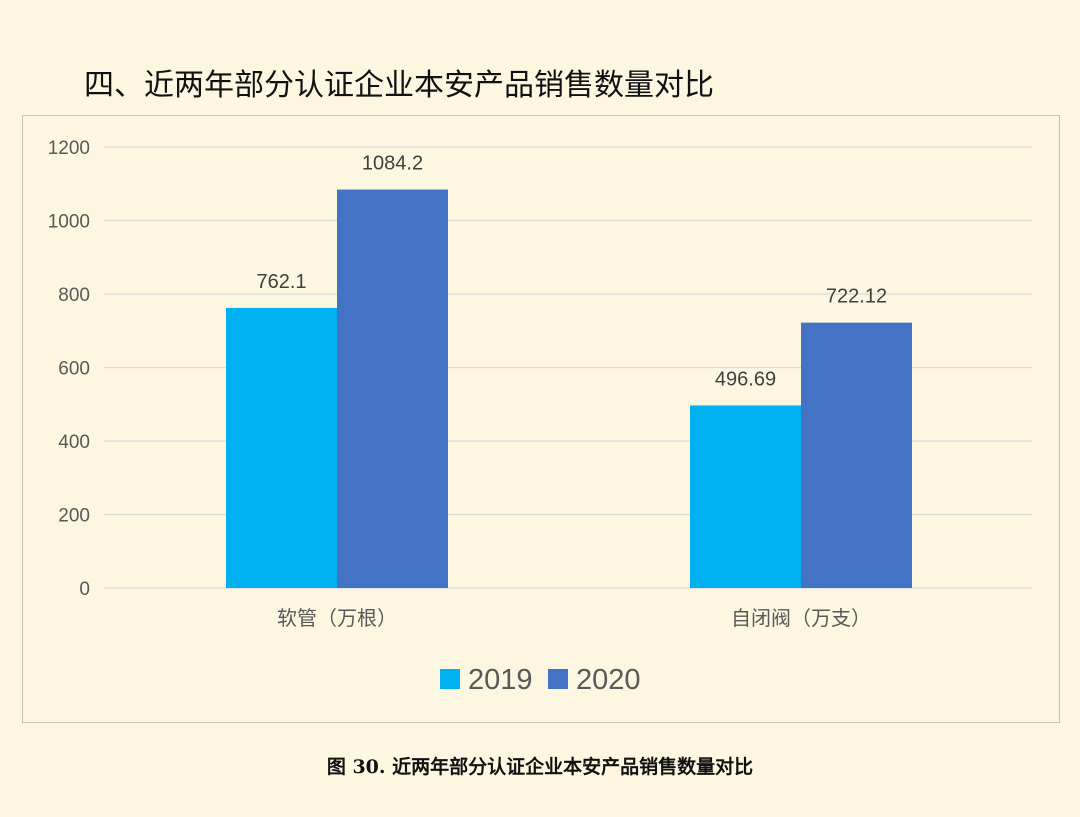 Image resolution: width=1080 pixels, height=817 pixels. Describe the element at coordinates (450, 679) in the screenshot. I see `legend-swatch-2019` at that location.